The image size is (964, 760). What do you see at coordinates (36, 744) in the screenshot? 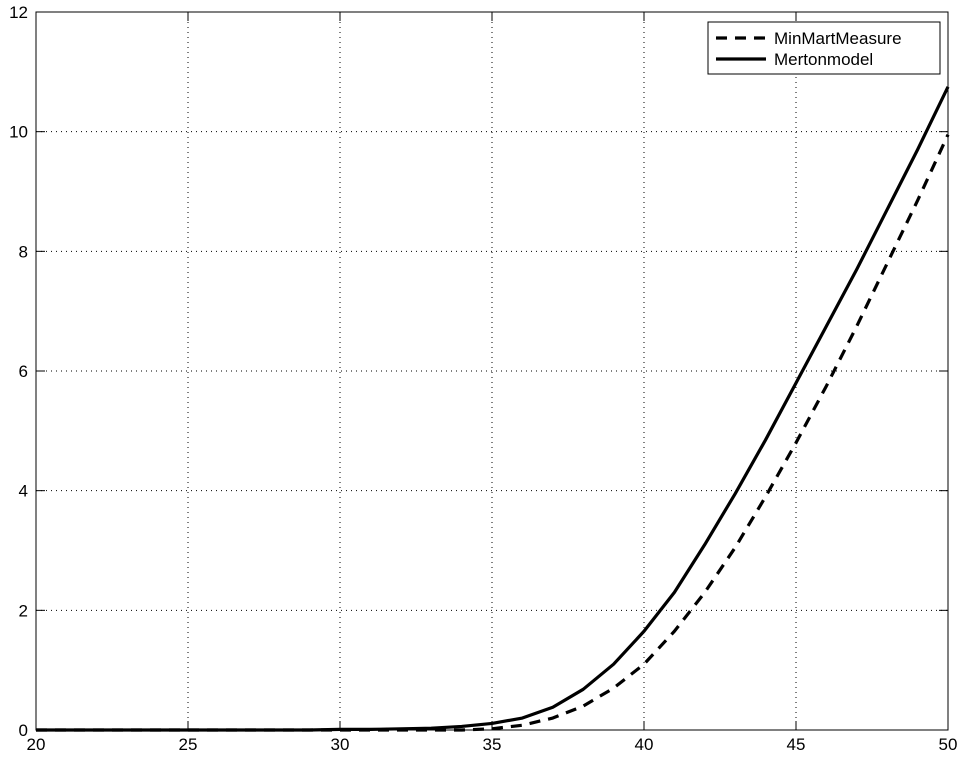
I see `x-tick-label: 20` at bounding box center [36, 744].